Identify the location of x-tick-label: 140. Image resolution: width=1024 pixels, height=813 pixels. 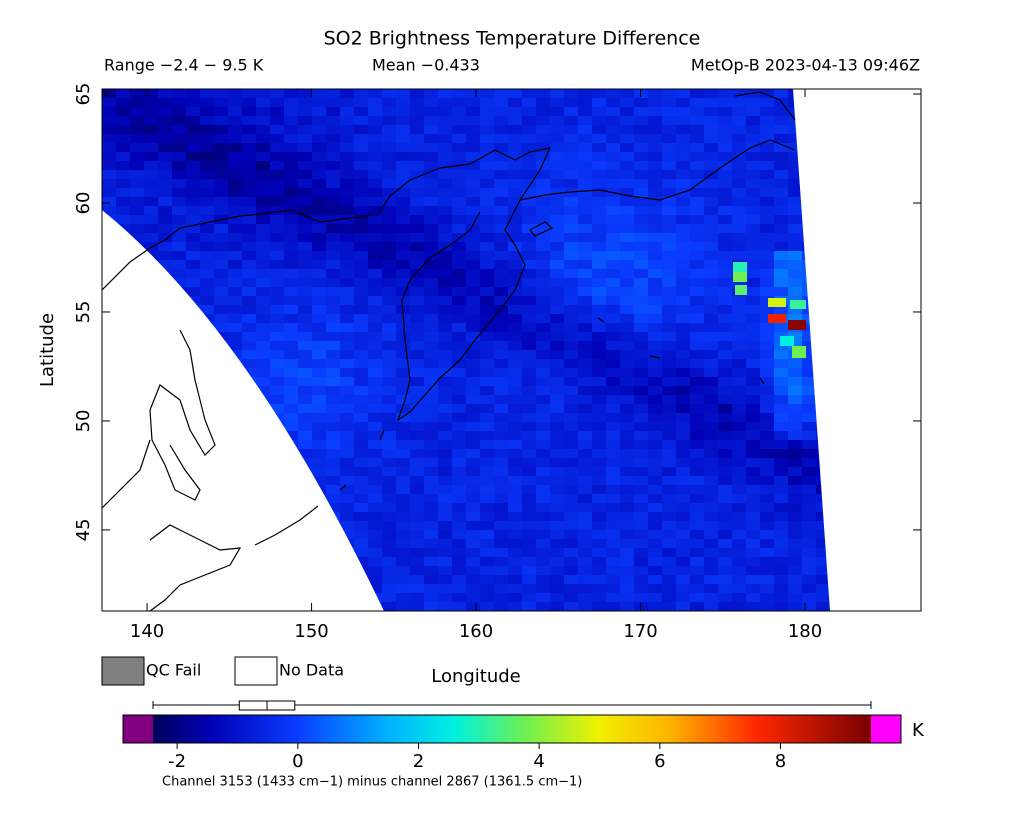
(147, 631).